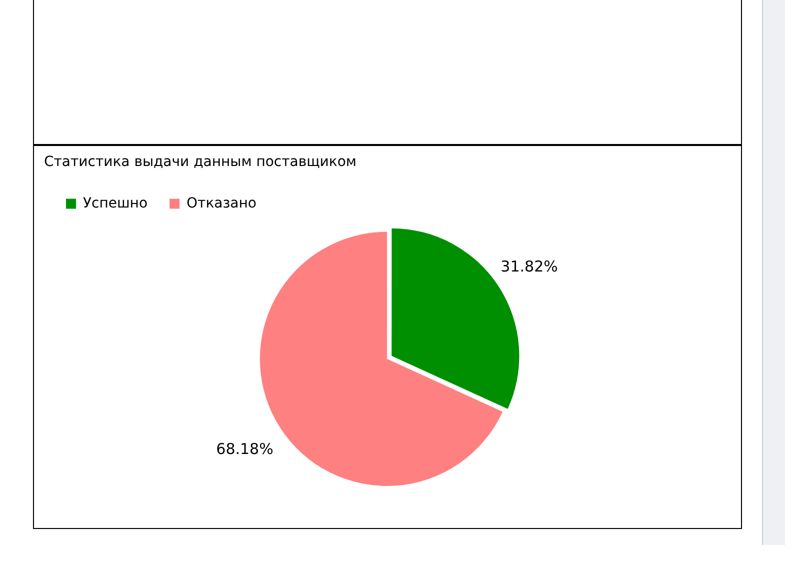  What do you see at coordinates (221, 203) in the screenshot?
I see `legend-label: Отказано` at bounding box center [221, 203].